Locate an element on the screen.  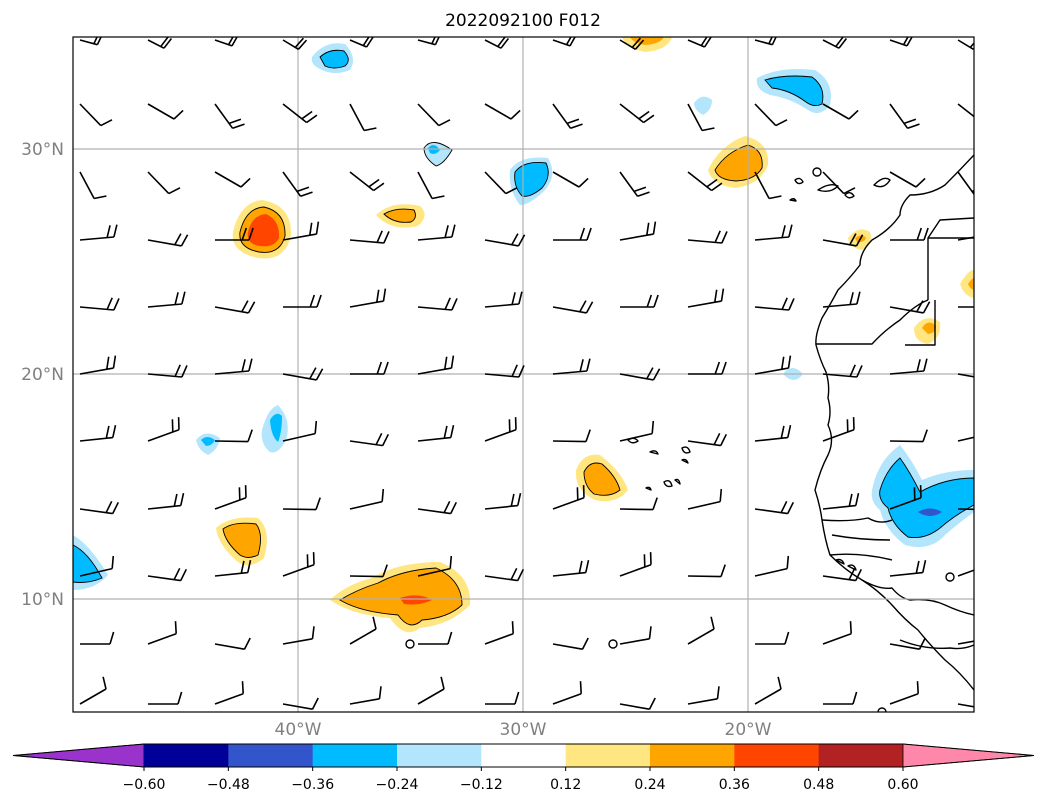
positive-feature-22n-11w is located at coordinates (927, 331).